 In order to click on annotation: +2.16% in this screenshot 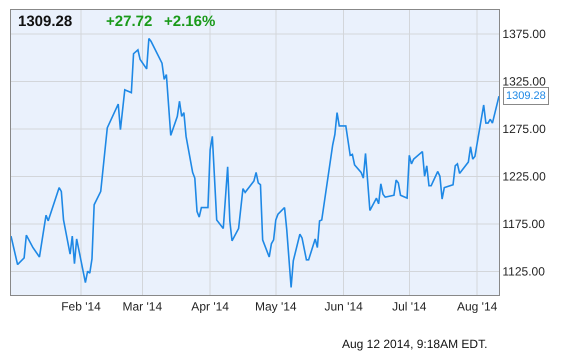, I will do `click(190, 21)`.